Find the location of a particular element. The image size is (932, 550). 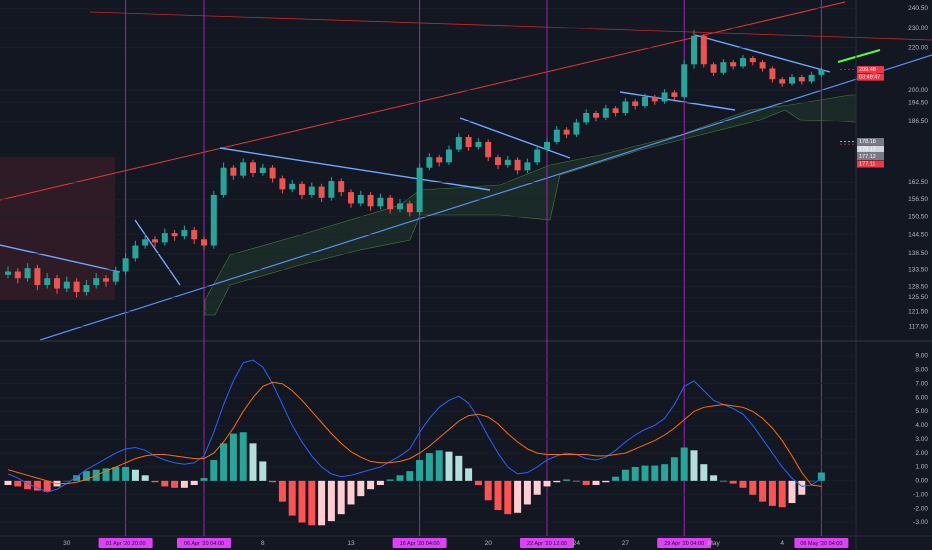

y-tick-label: 200.00 is located at coordinates (918, 90).